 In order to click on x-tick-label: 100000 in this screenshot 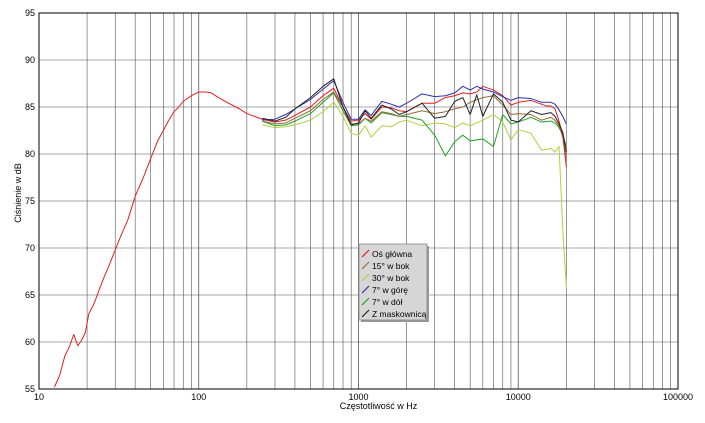, I will do `click(678, 397)`.